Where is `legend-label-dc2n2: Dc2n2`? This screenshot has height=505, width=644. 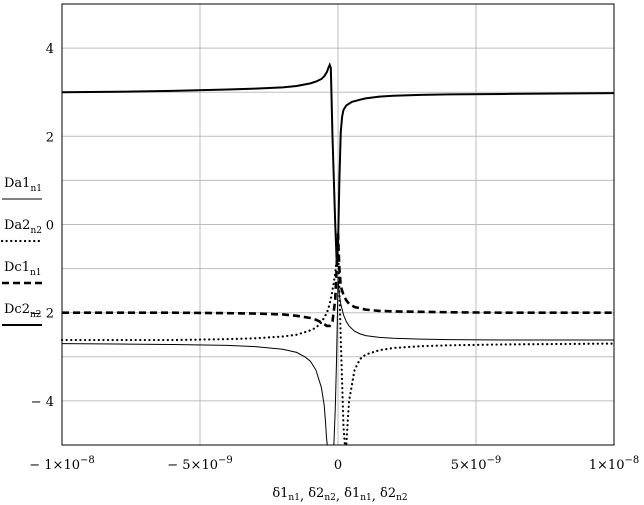
legend-label-dc2n2: Dc2n2 is located at coordinates (23, 311).